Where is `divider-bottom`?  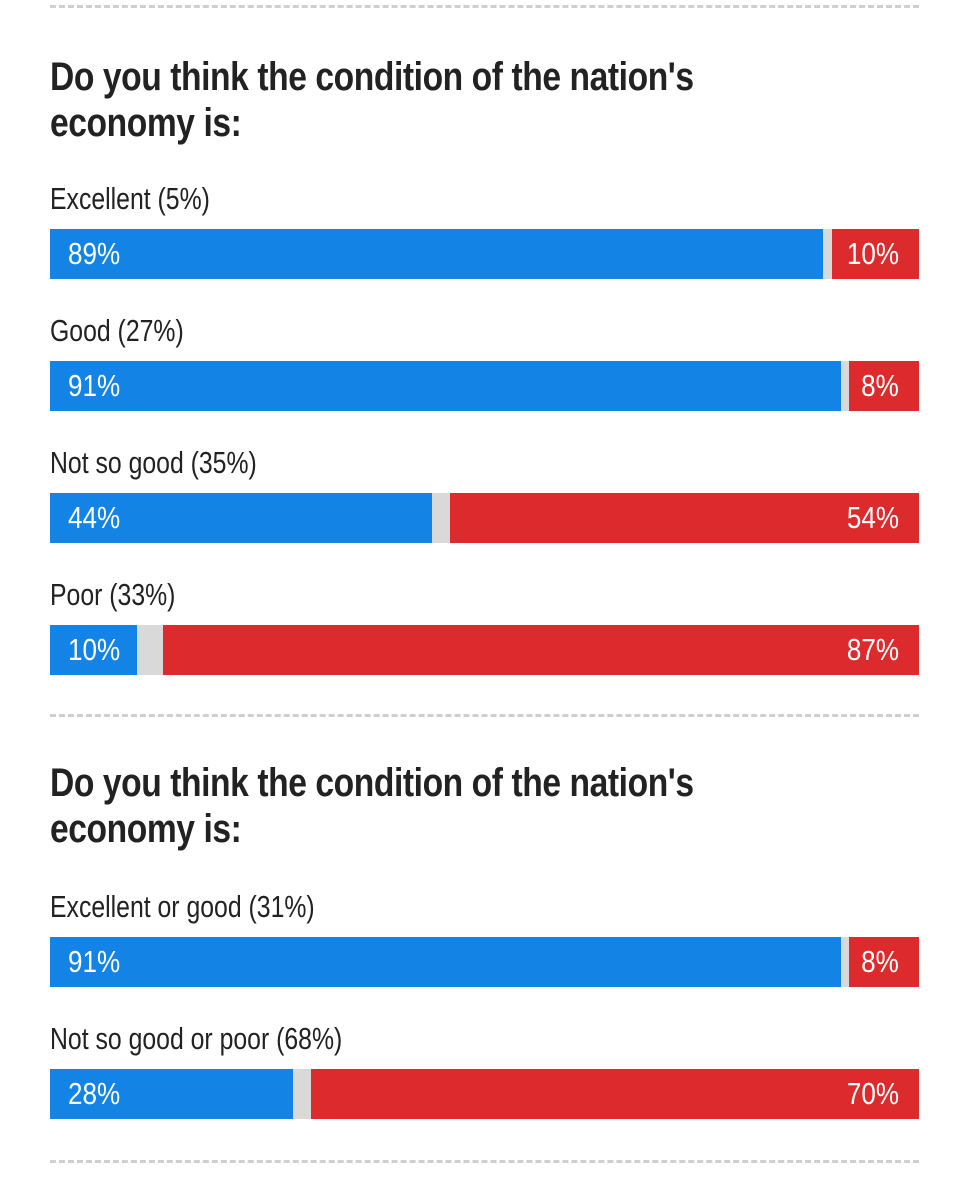
divider-bottom is located at coordinates (484, 1161).